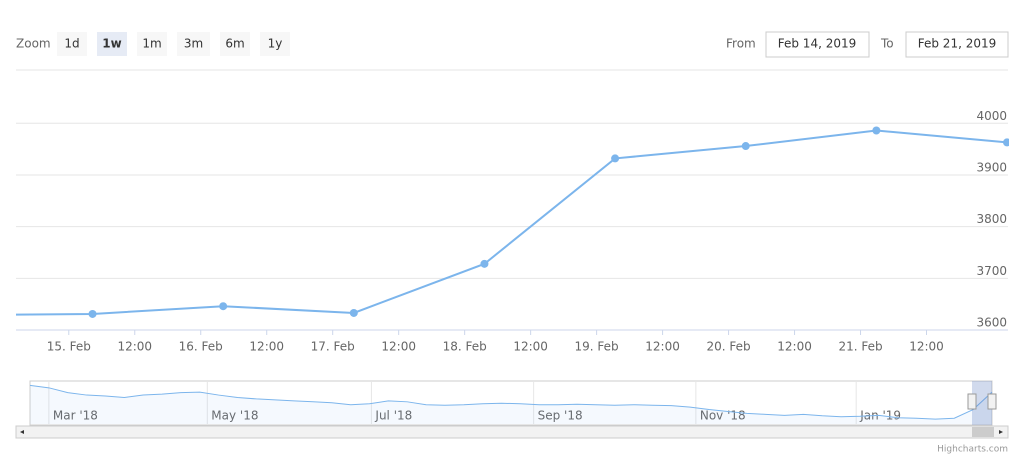 The image size is (1024, 456). I want to click on navigator-area, so click(511, 404).